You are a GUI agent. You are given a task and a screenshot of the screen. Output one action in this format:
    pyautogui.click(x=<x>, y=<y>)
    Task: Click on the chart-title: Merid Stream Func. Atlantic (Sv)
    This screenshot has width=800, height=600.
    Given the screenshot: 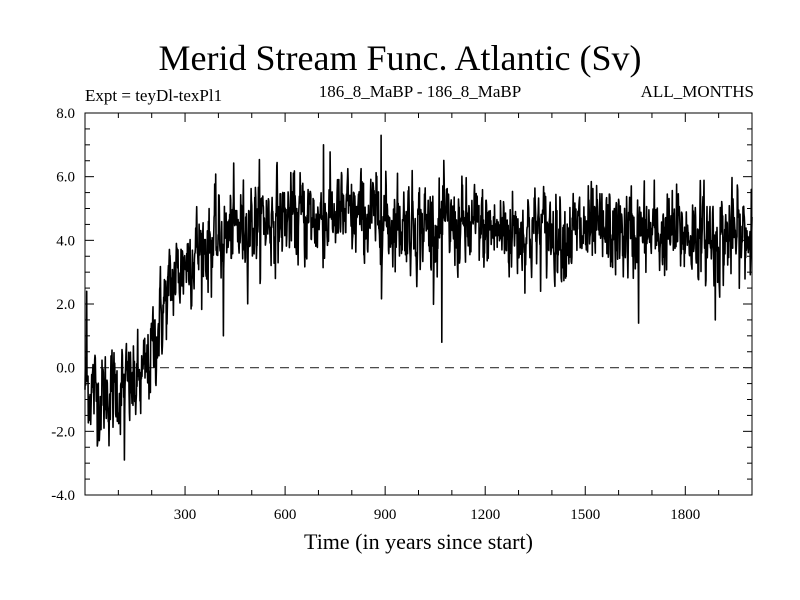 What is the action you would take?
    pyautogui.click(x=400, y=58)
    